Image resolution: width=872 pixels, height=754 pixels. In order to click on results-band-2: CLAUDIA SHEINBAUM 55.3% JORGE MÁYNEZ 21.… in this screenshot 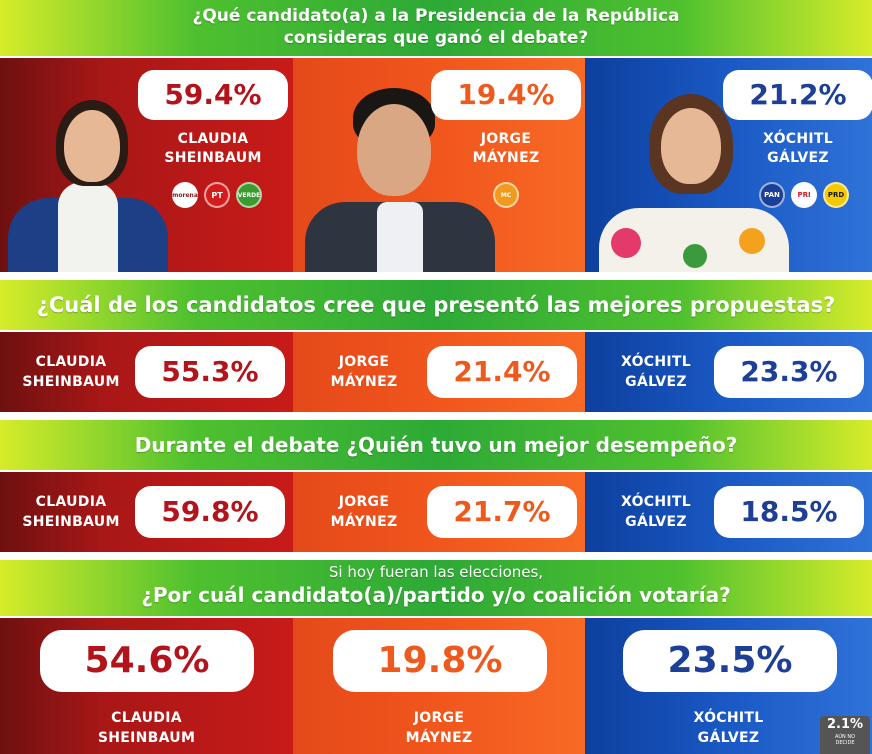, I will do `click(436, 372)`.